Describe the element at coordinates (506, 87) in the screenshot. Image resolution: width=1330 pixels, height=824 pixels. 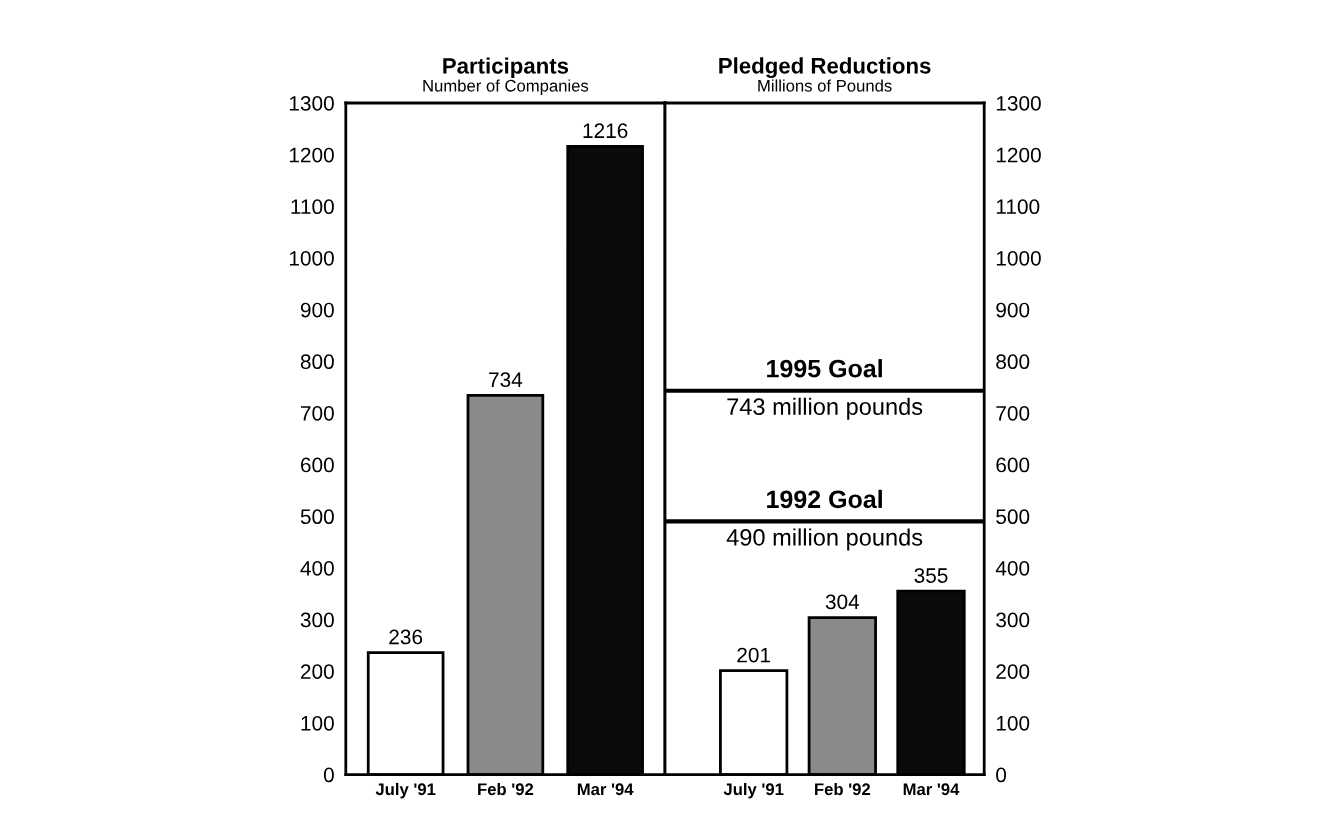
I see `chart-subtitle: Number of Companies` at that location.